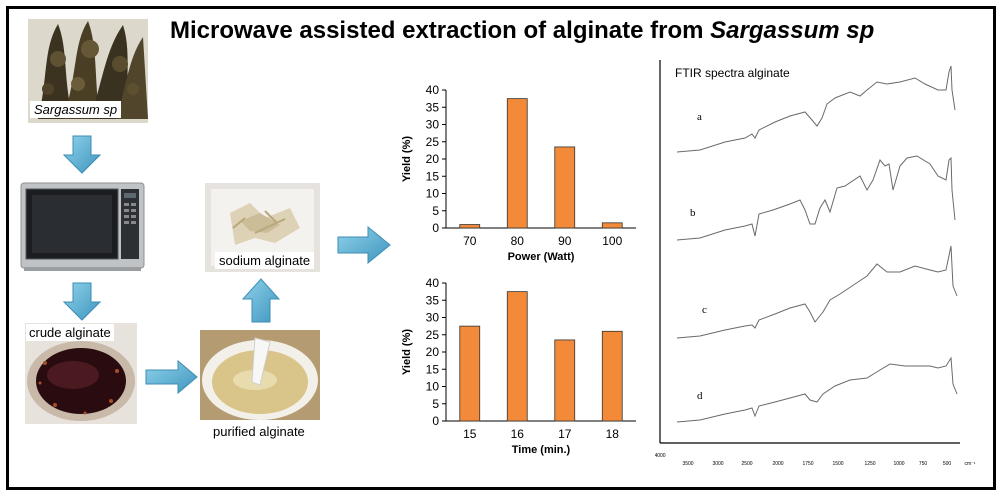 The width and height of the screenshot is (1000, 494). What do you see at coordinates (70, 332) in the screenshot?
I see `crude-alginate-label: crude alginate` at bounding box center [70, 332].